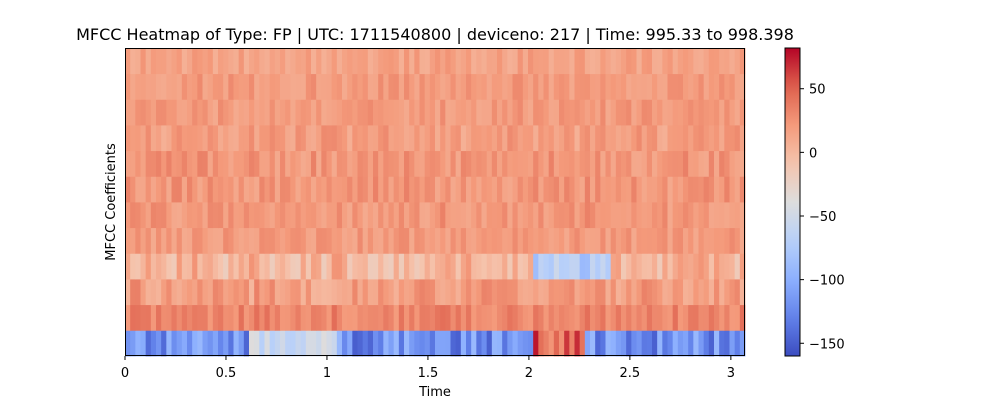  What do you see at coordinates (817, 90) in the screenshot?
I see `colorbar-tick-label: 50` at bounding box center [817, 90].